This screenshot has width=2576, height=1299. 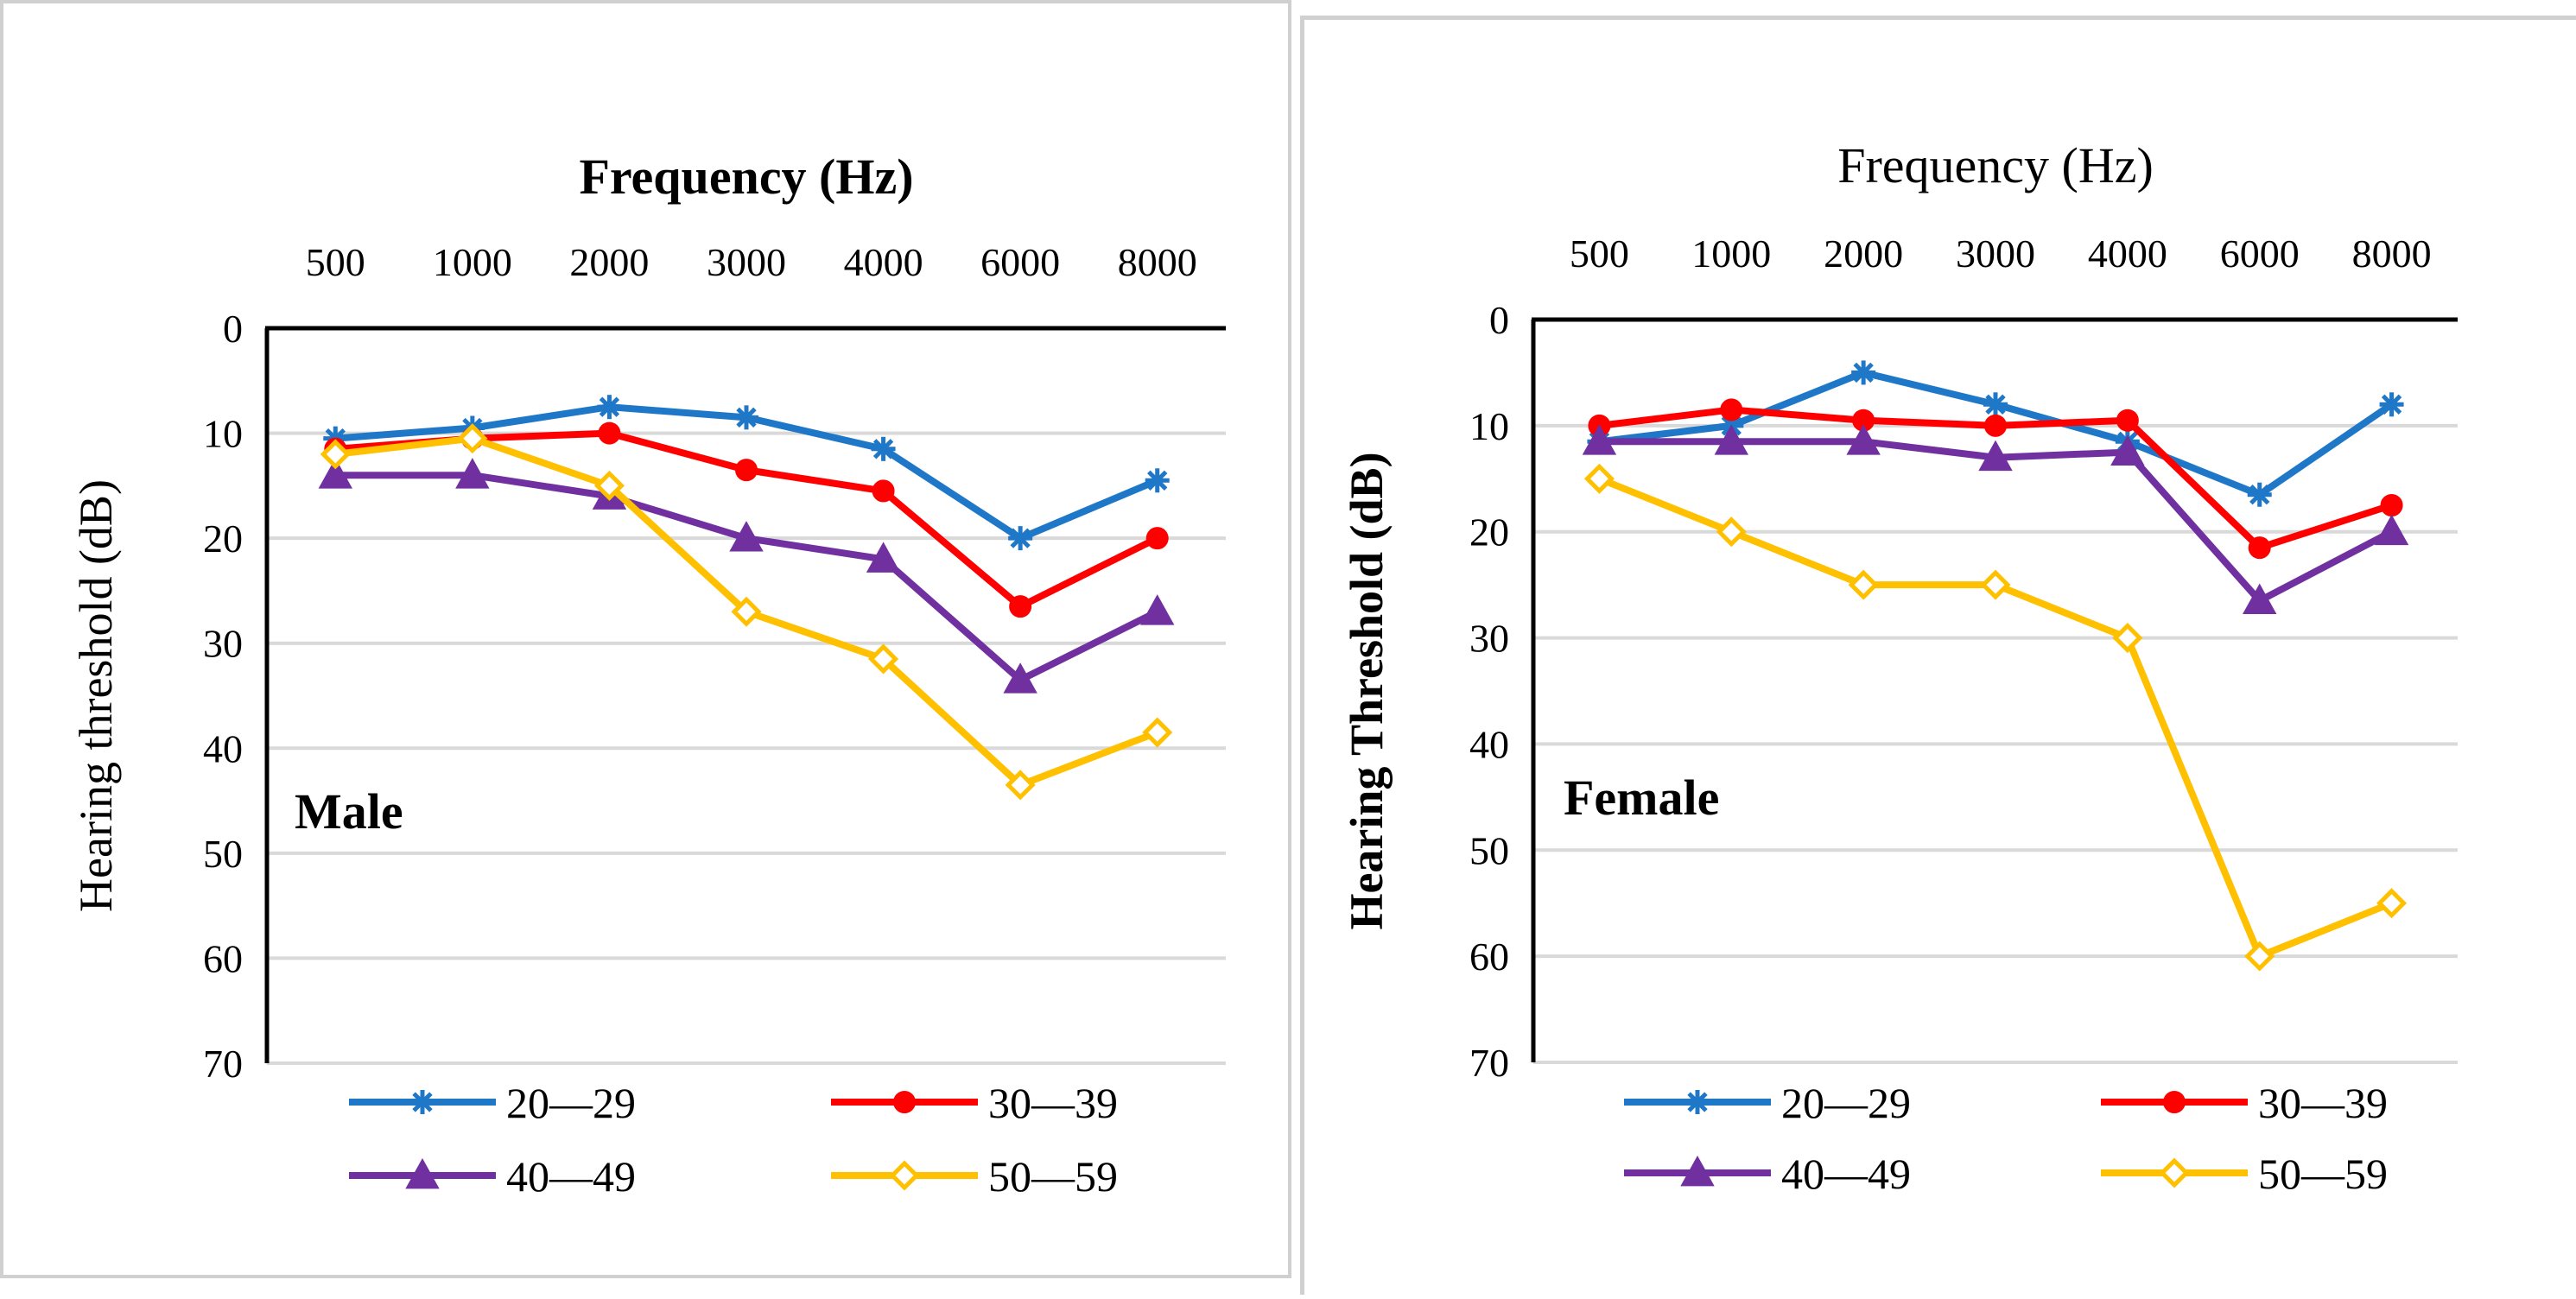 I want to click on male-legend-label: 40—49, so click(x=571, y=1176).